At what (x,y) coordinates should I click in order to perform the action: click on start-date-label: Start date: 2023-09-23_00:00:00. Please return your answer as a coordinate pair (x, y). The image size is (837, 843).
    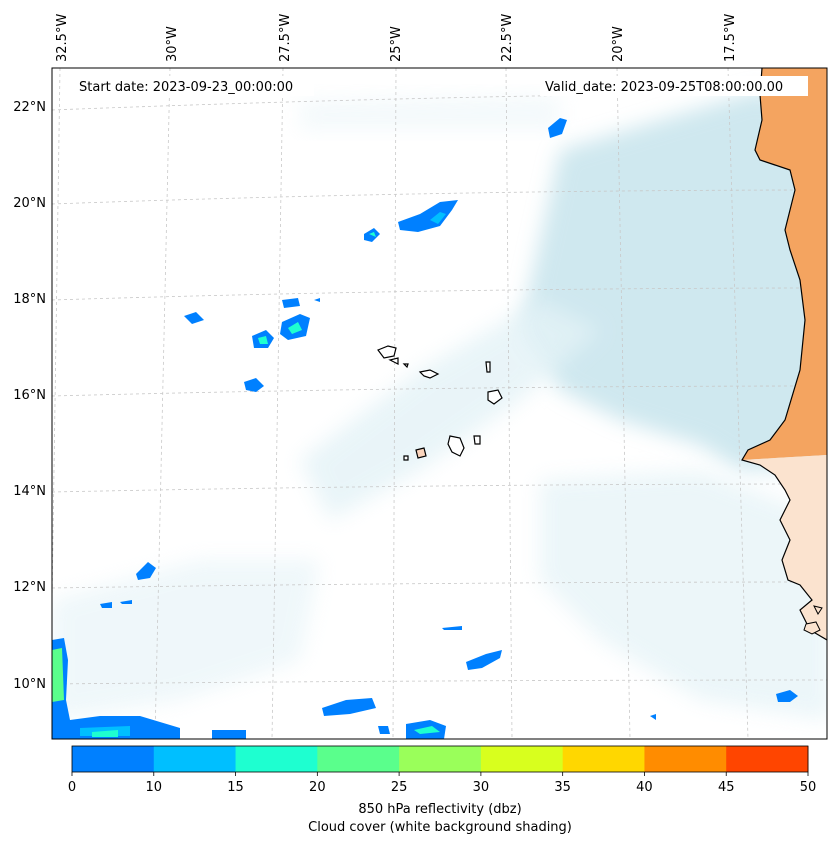
    Looking at the image, I should click on (186, 87).